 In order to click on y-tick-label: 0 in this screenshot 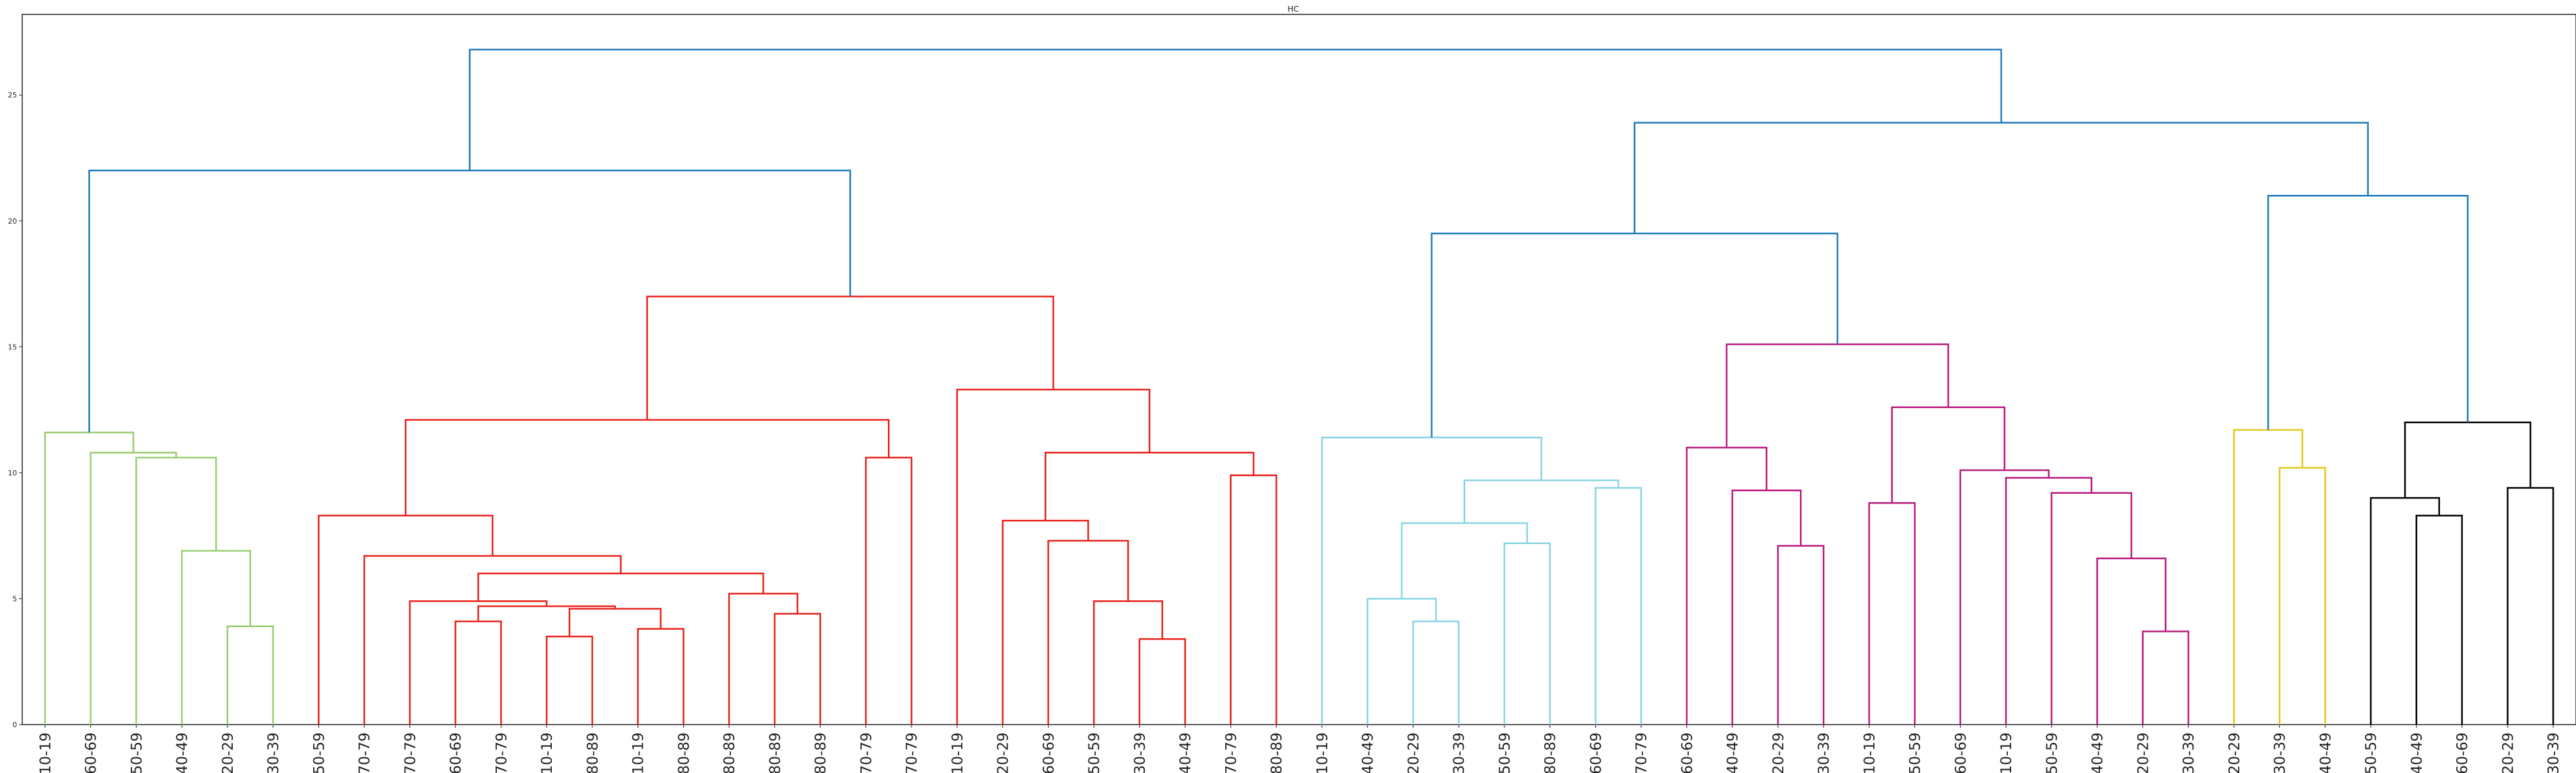, I will do `click(14, 725)`.